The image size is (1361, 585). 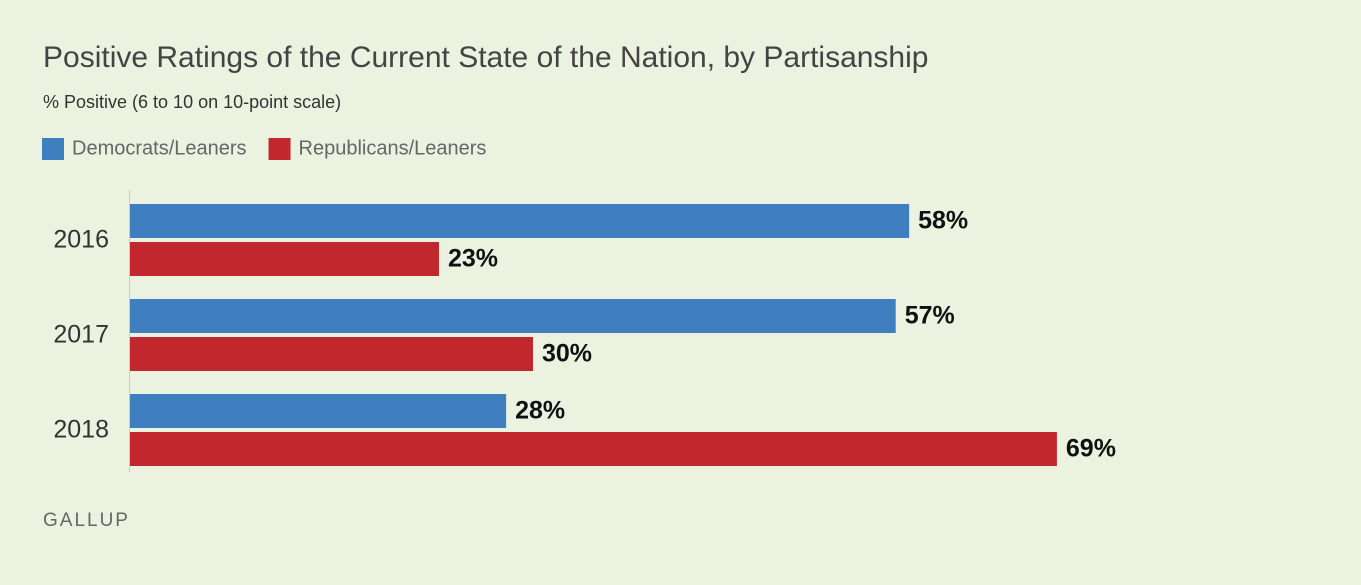 What do you see at coordinates (943, 221) in the screenshot?
I see `value-label: 58%` at bounding box center [943, 221].